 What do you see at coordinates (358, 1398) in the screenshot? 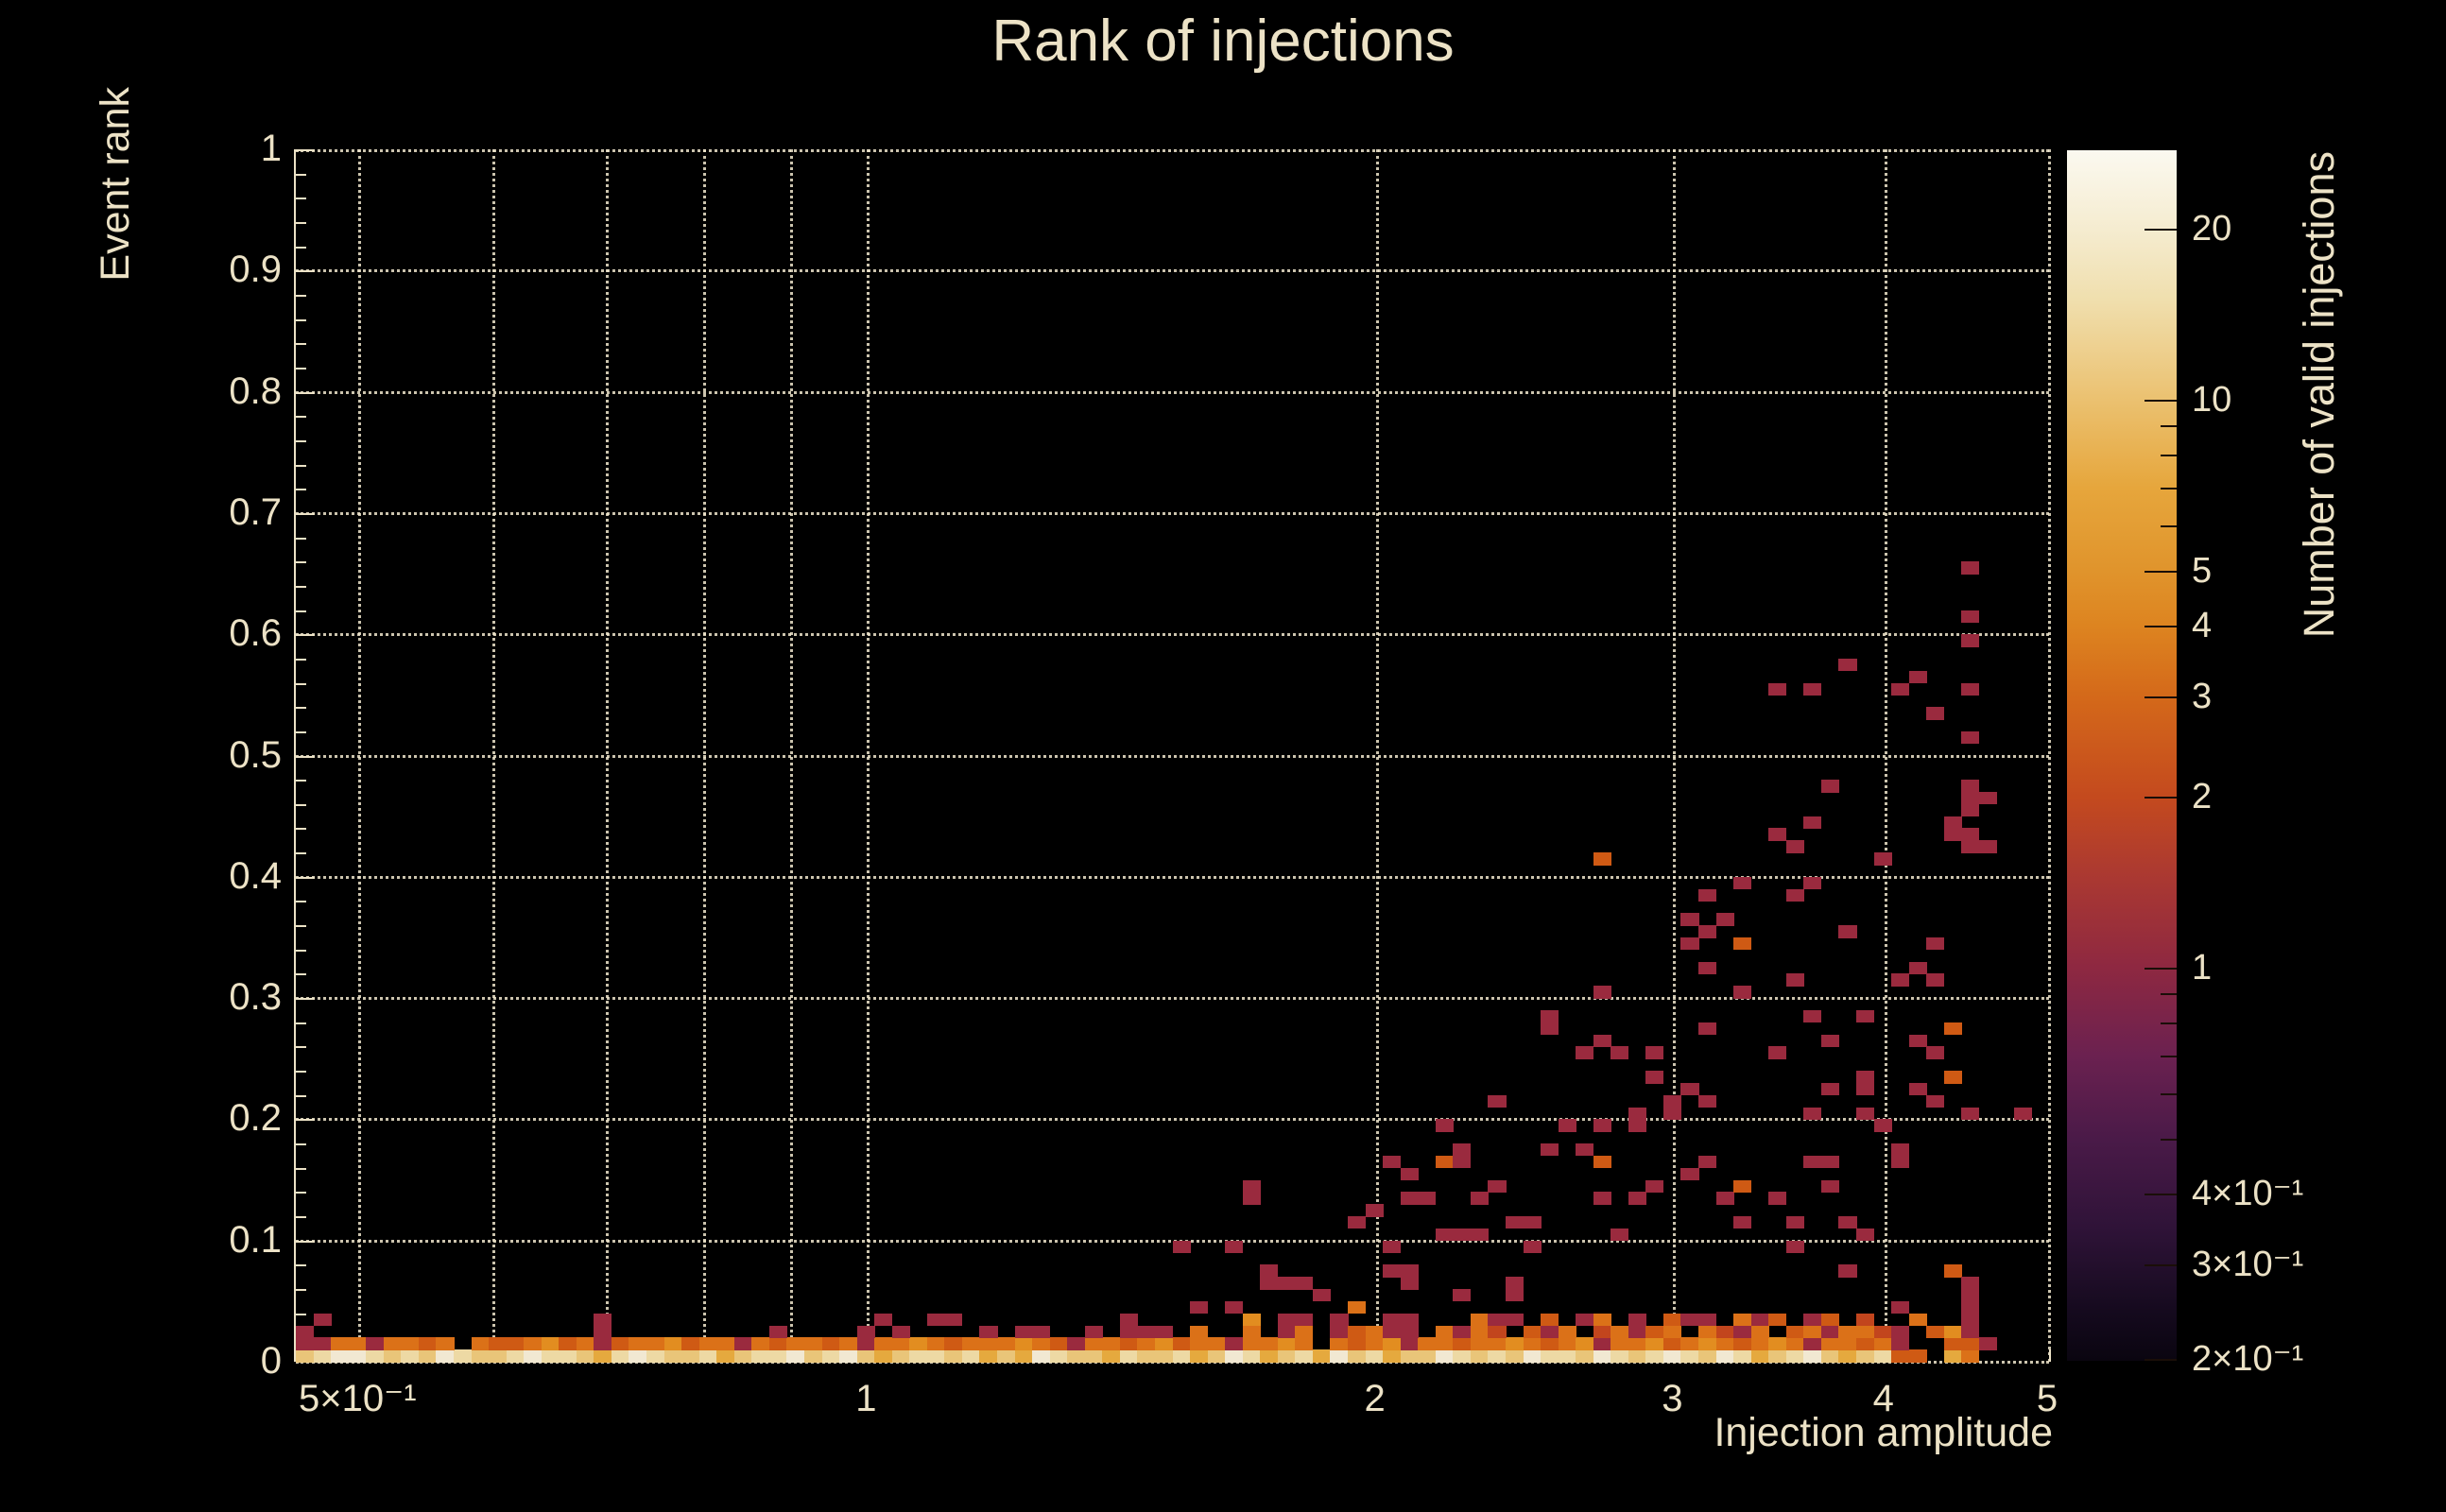
I see `x-tick-label: 5×10⁻¹` at bounding box center [358, 1398].